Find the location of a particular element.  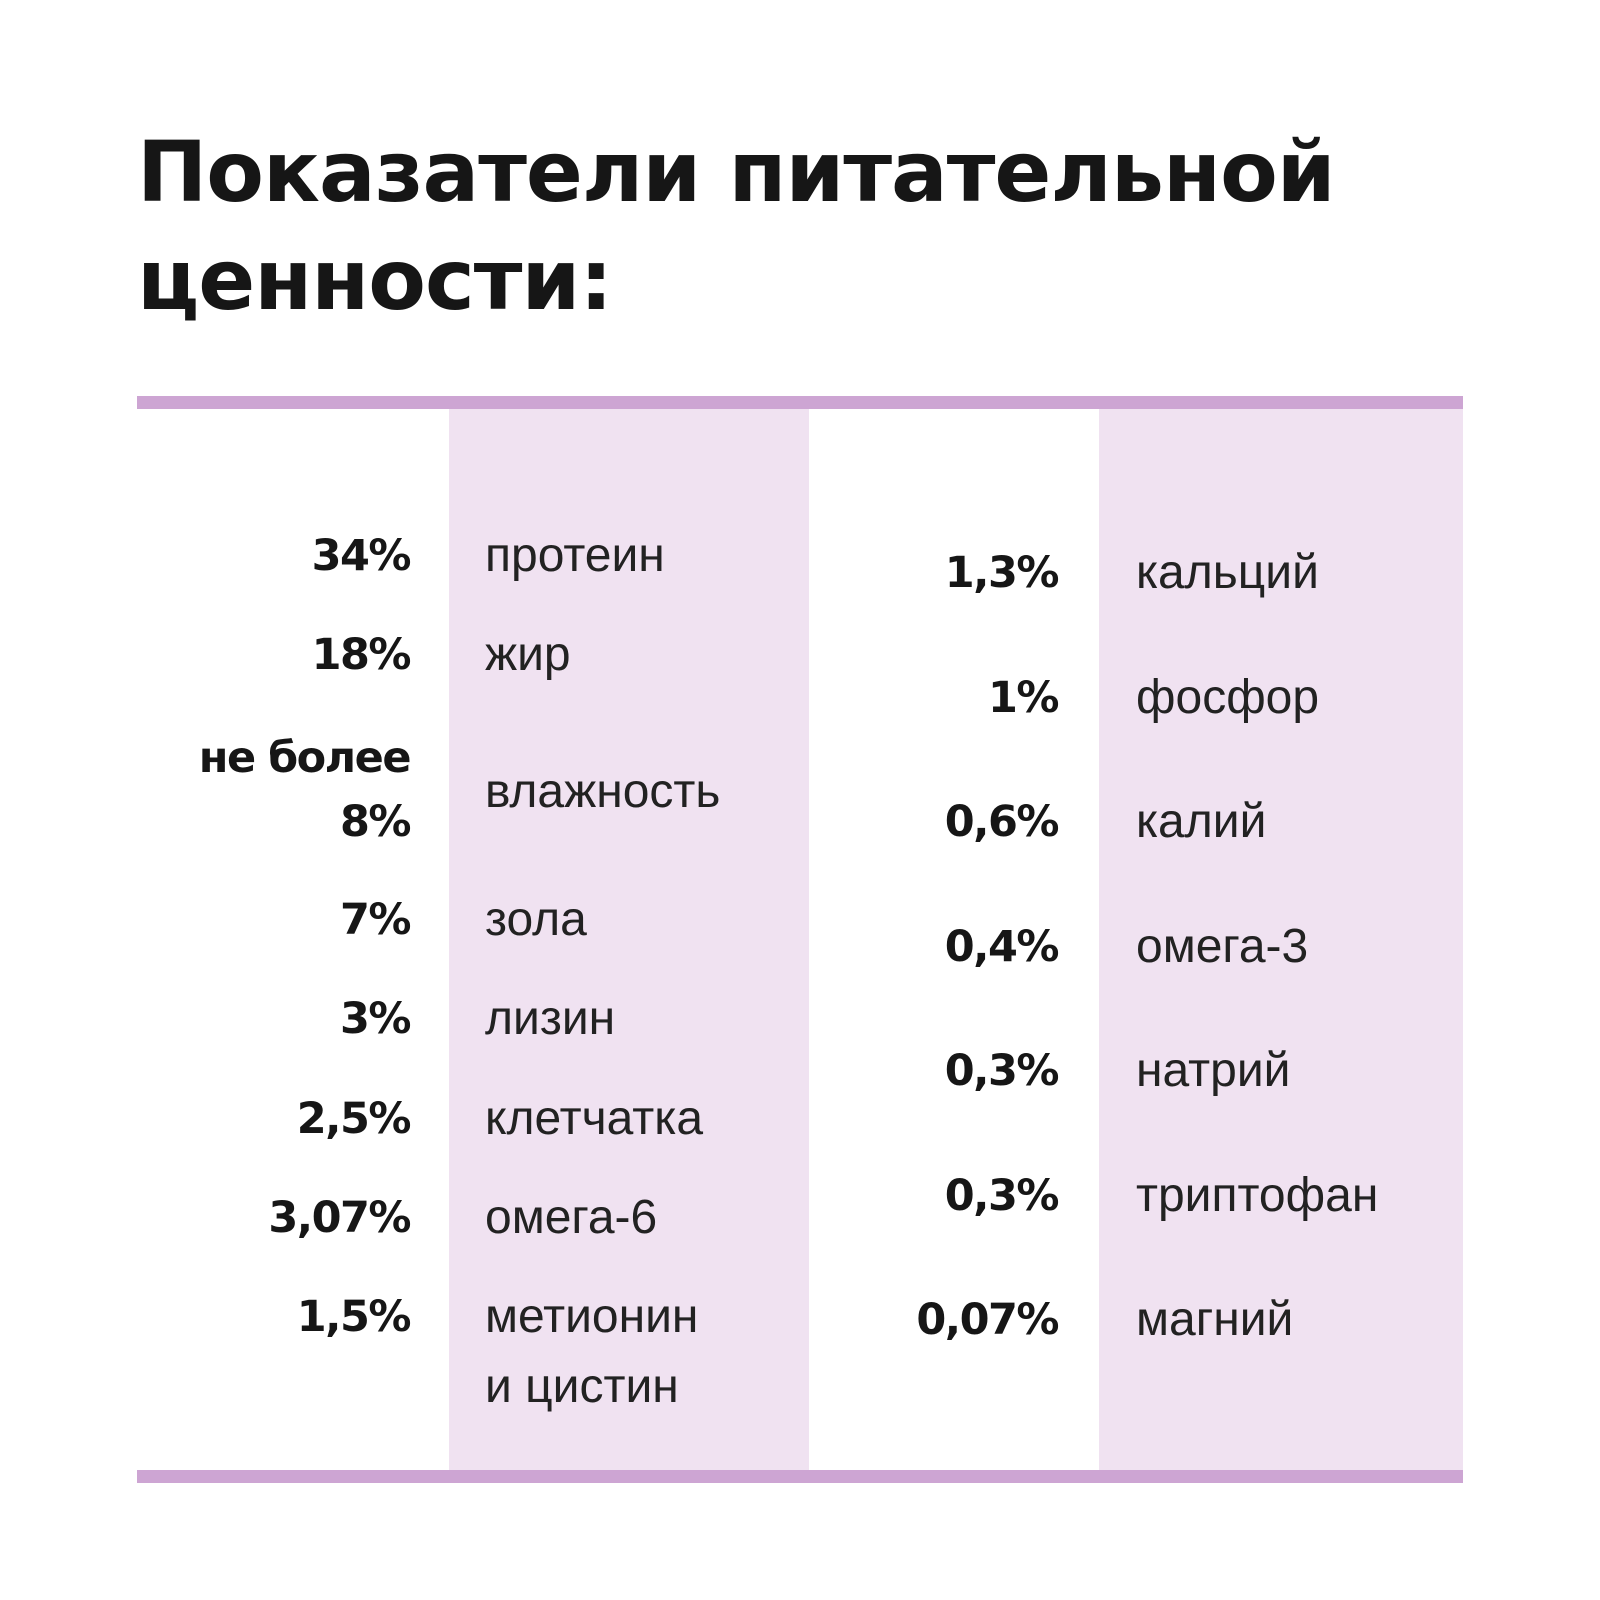

nutrient-value: 34% is located at coordinates (361, 556).